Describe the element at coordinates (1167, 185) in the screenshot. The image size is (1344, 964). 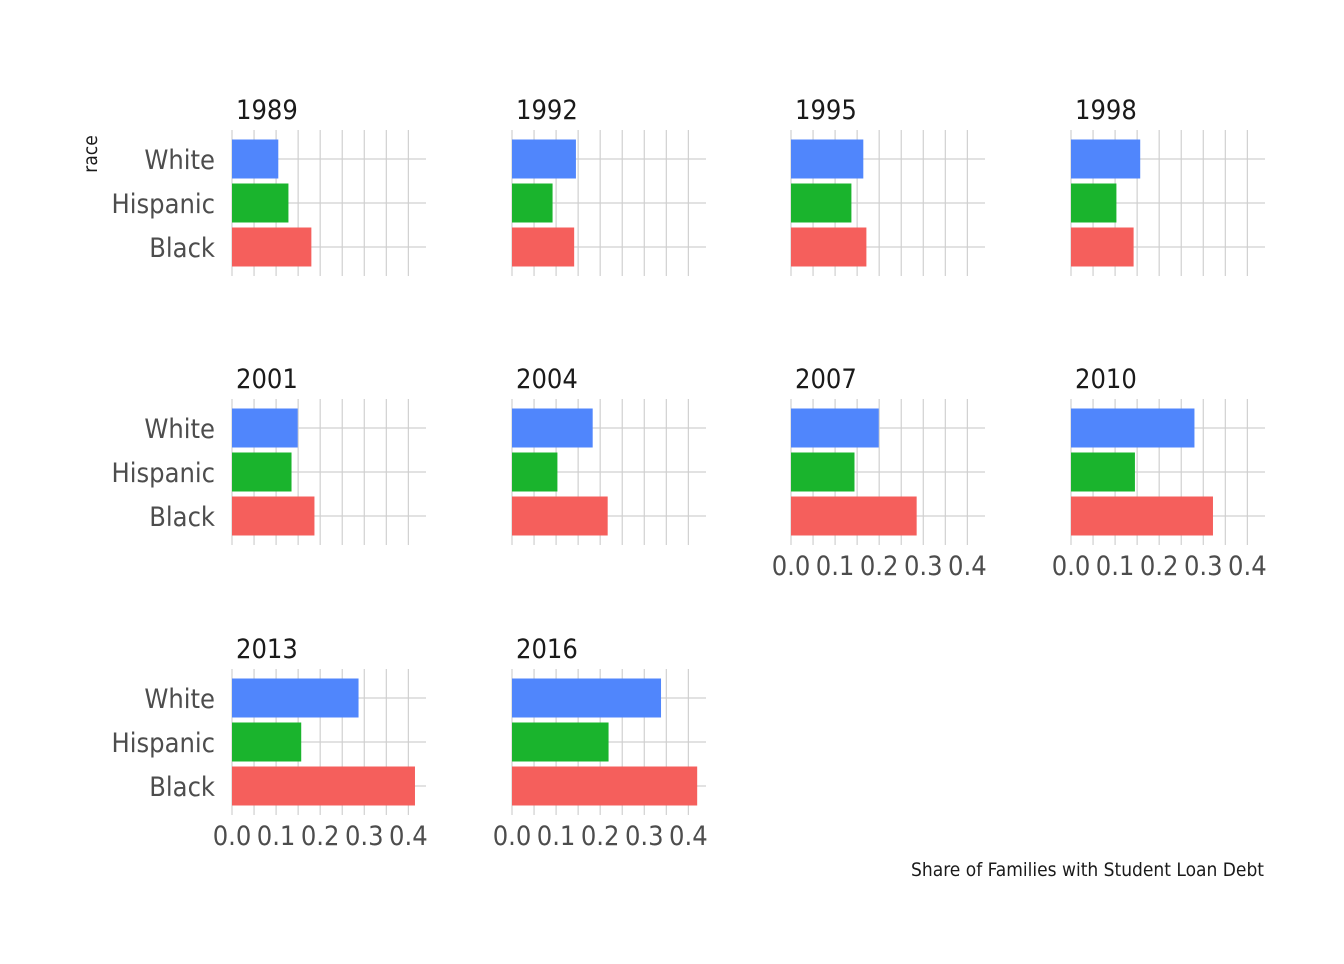
I see `facet-panel-1998: 1998` at that location.